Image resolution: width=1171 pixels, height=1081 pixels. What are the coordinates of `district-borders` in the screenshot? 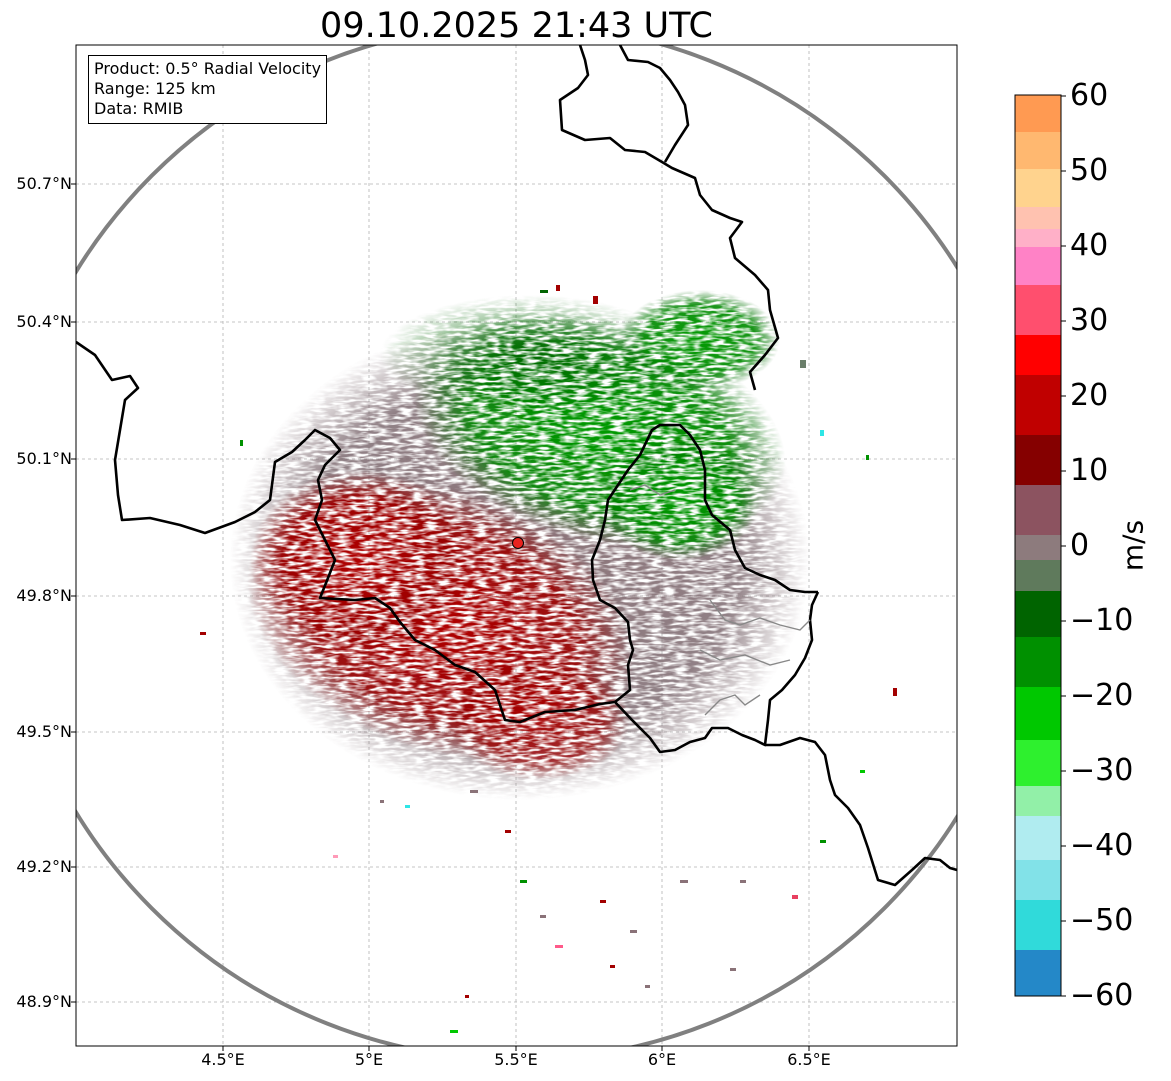 It's located at (720, 600).